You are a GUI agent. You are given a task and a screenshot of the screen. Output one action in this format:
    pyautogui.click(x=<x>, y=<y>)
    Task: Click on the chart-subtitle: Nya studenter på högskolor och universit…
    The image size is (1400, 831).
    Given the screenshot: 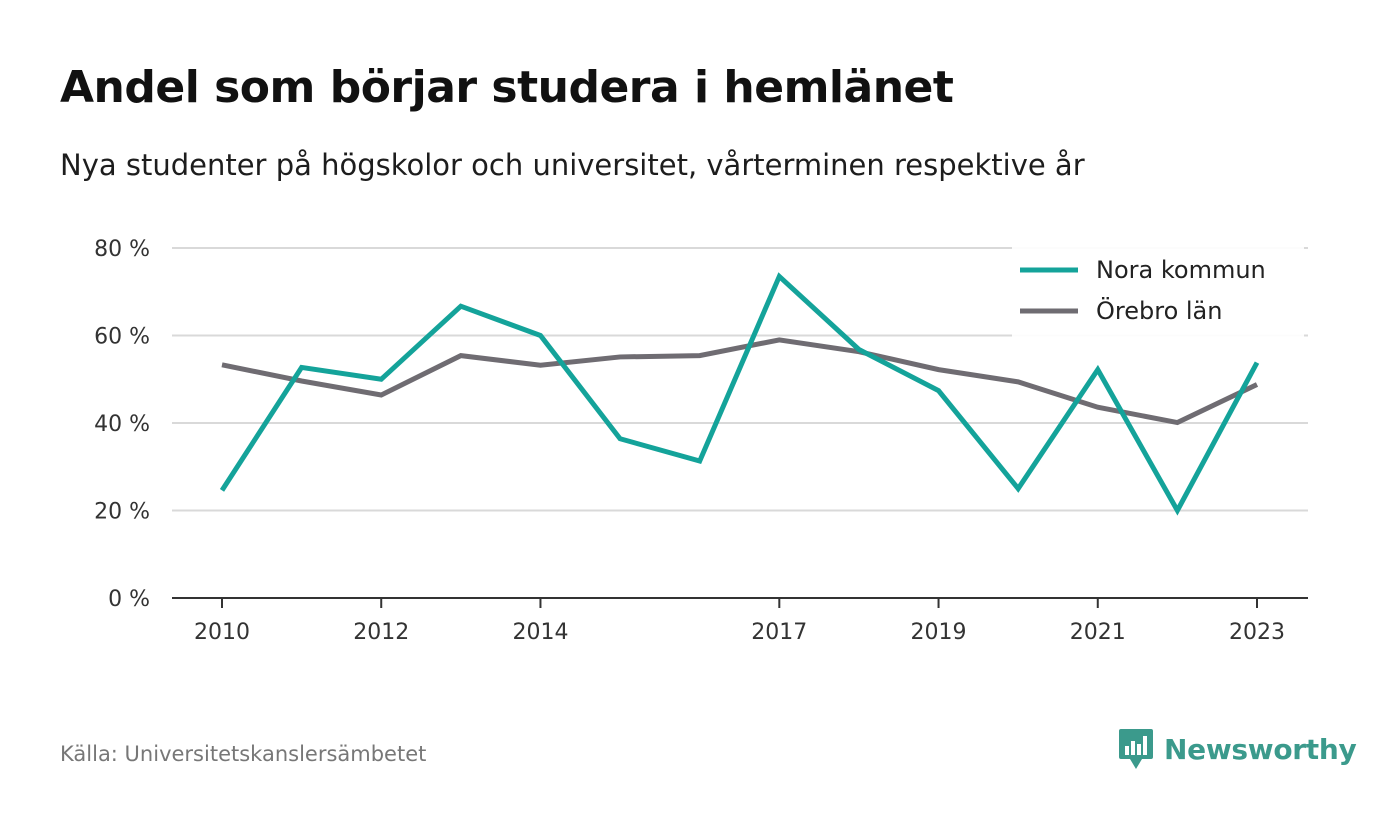 What is the action you would take?
    pyautogui.click(x=572, y=165)
    